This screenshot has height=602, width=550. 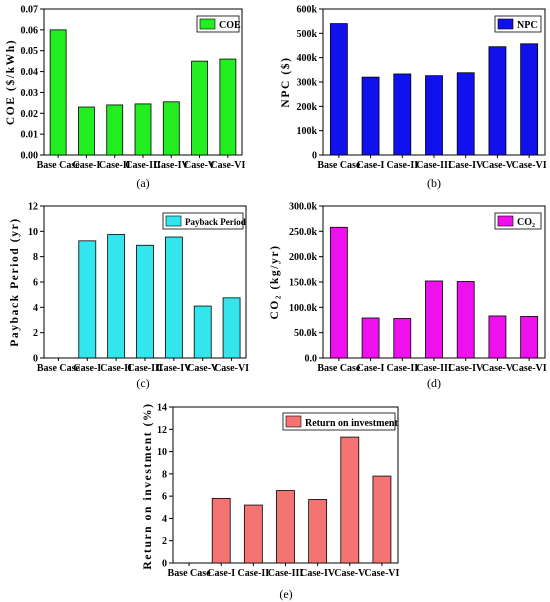 What do you see at coordinates (30, 93) in the screenshot?
I see `y-tick-label: 0.03` at bounding box center [30, 93].